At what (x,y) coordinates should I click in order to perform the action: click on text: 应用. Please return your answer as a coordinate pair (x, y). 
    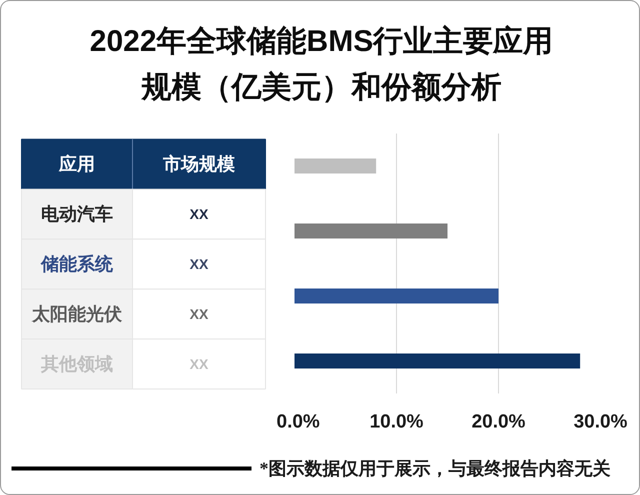
    Looking at the image, I should click on (76, 164).